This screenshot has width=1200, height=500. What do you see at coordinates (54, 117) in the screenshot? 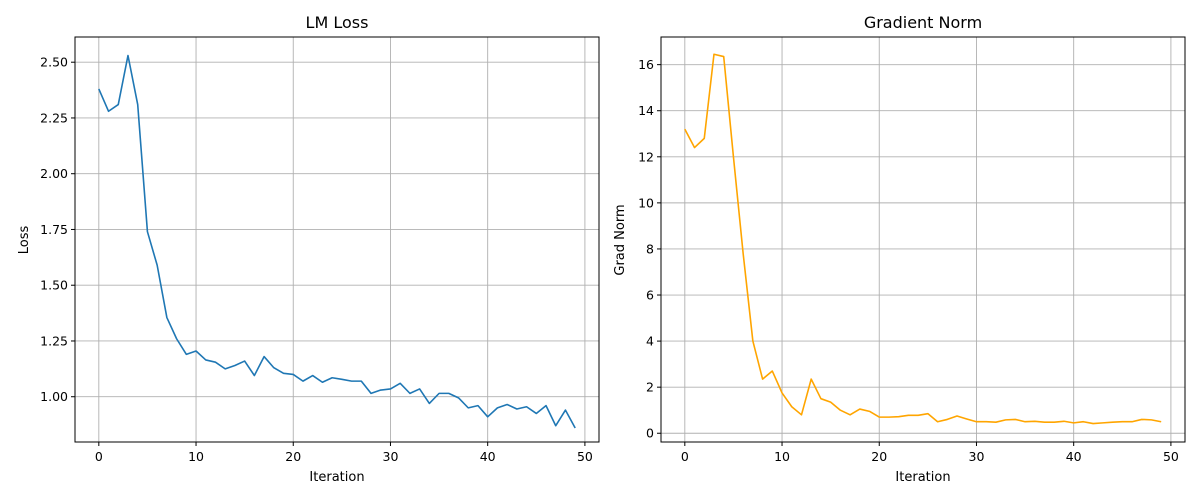
I see `y-tick-label: 2.25` at bounding box center [54, 117].